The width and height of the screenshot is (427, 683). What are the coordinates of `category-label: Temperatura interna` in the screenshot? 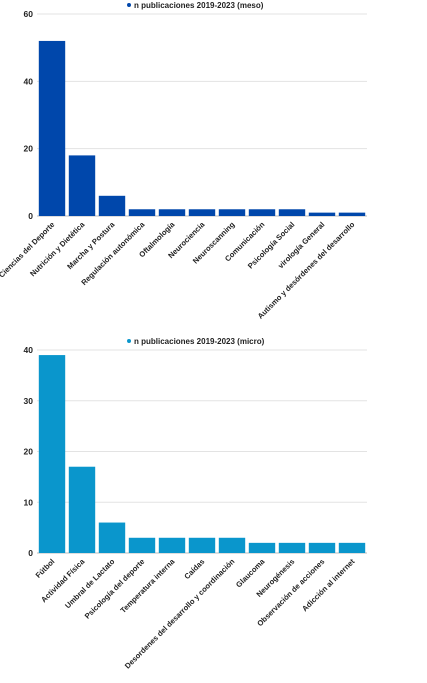 It's located at (148, 586).